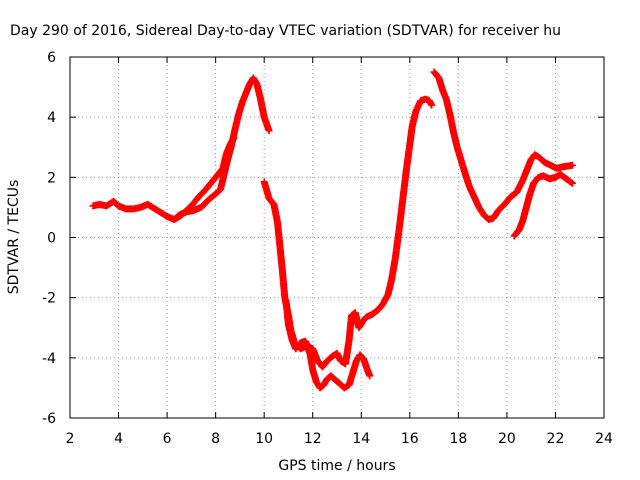 Image resolution: width=640 pixels, height=480 pixels. What do you see at coordinates (14, 237) in the screenshot?
I see `y-axis-title: SDTVAR / TECUs` at bounding box center [14, 237].